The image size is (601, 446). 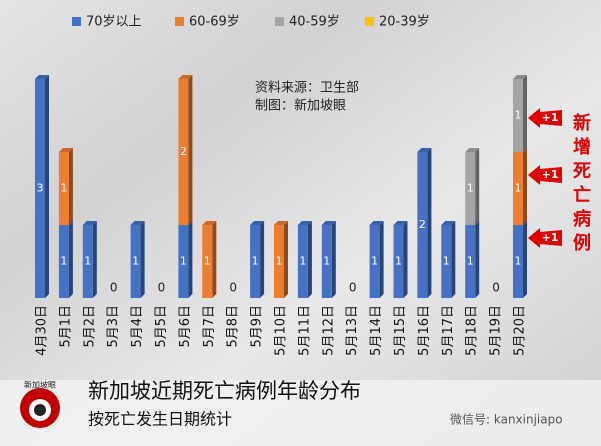 What do you see at coordinates (160, 419) in the screenshot?
I see `chart-subtitle: 按死亡发生日期统计` at bounding box center [160, 419].